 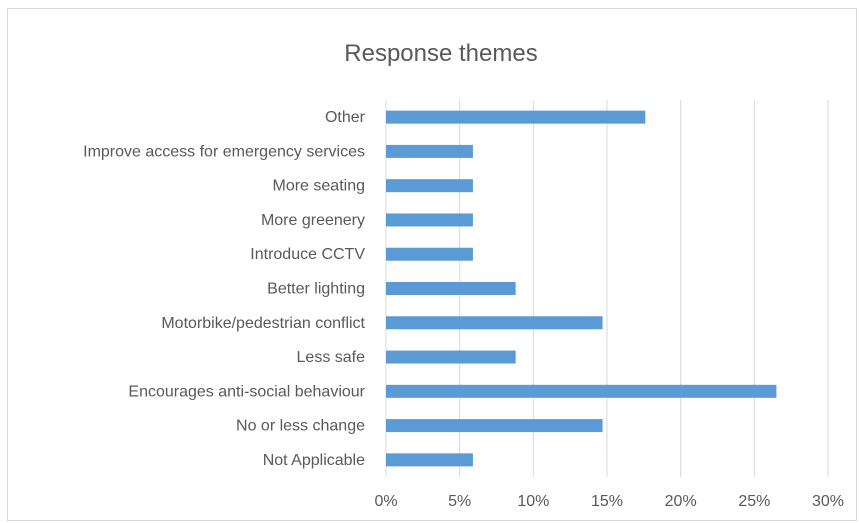 I want to click on category-label: Encourages anti-social behaviour, so click(x=246, y=391).